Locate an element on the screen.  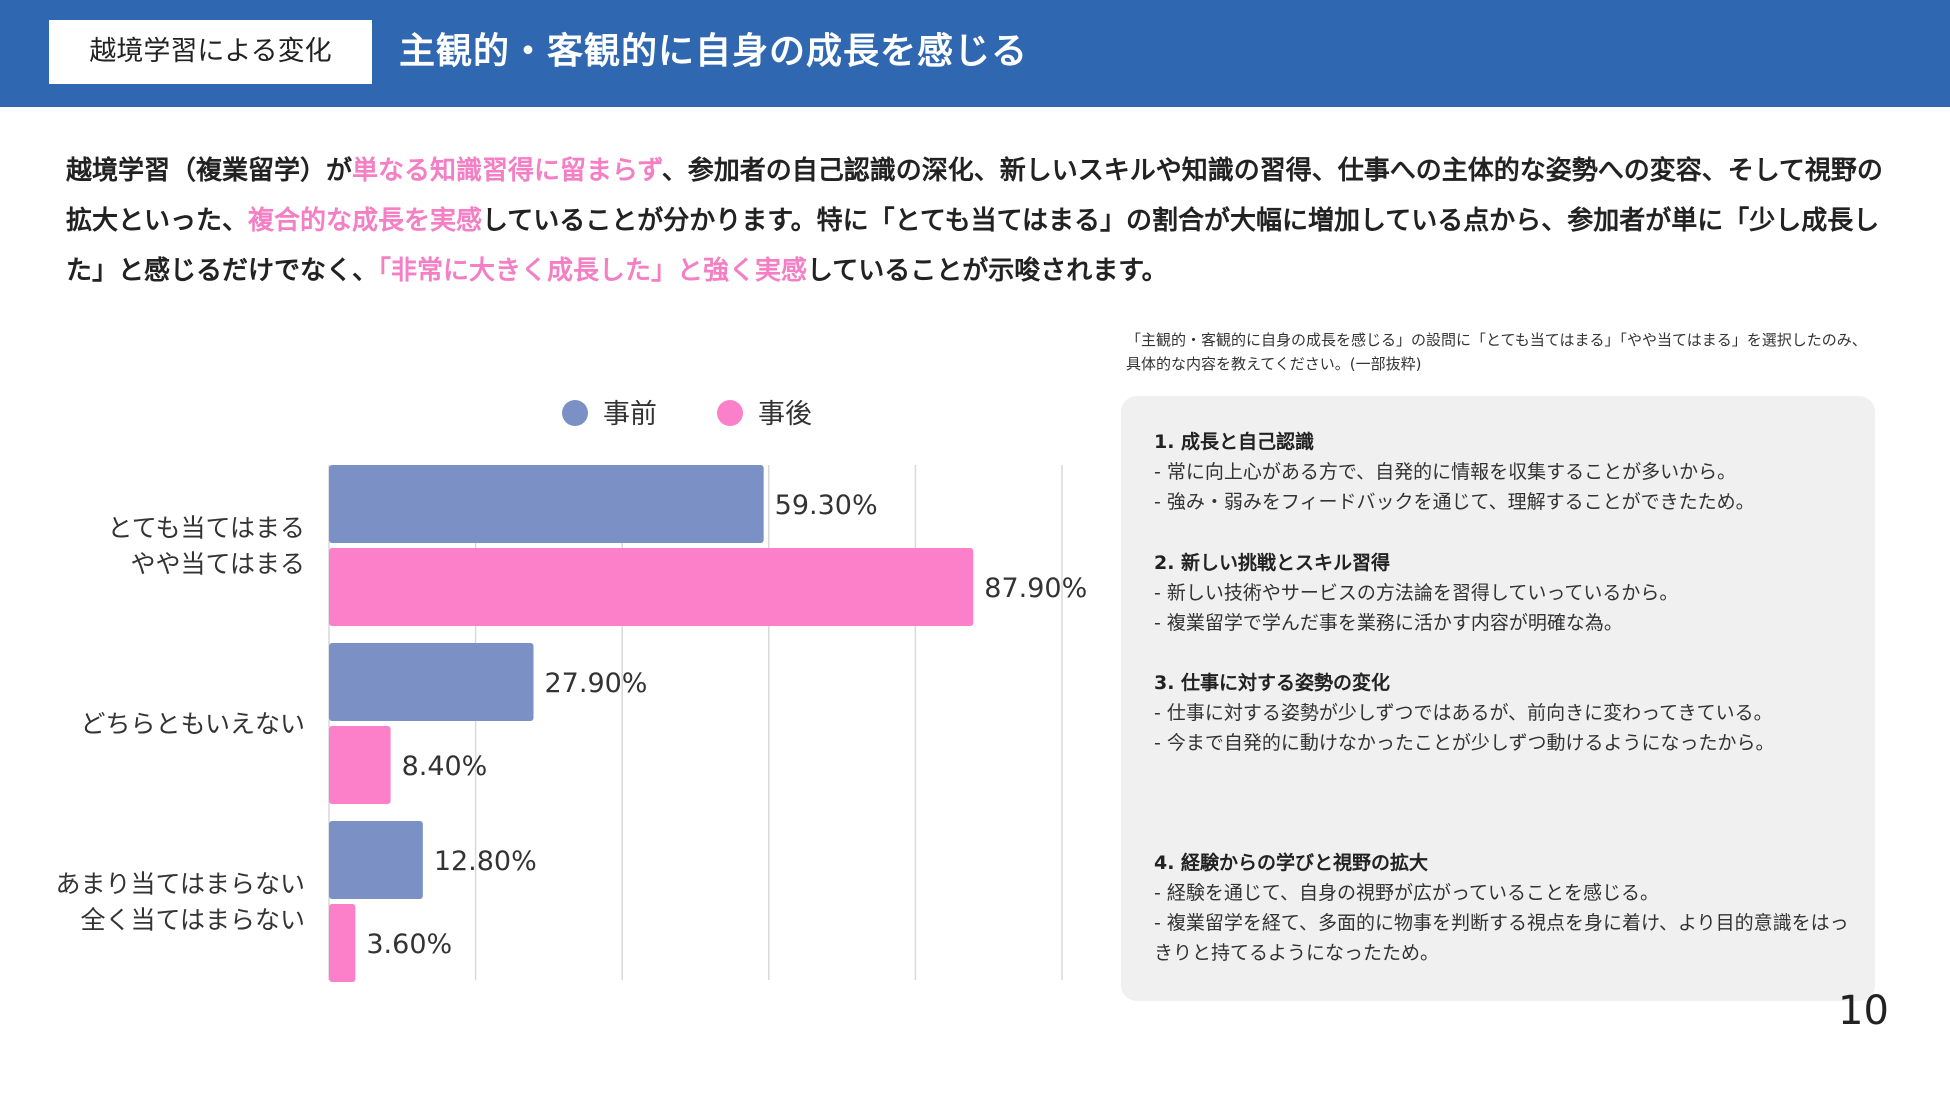
legend-label: 事後 is located at coordinates (785, 414).